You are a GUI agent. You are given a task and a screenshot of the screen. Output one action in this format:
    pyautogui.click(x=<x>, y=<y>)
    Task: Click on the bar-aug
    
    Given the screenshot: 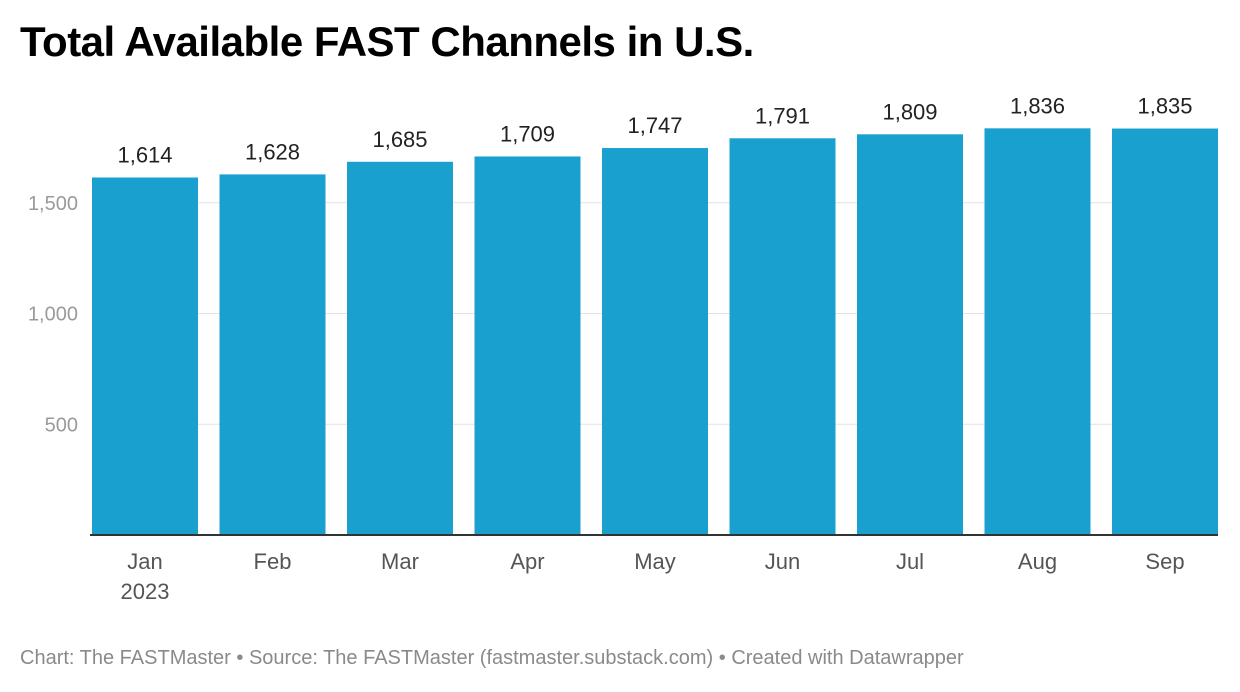 What is the action you would take?
    pyautogui.click(x=1037, y=332)
    